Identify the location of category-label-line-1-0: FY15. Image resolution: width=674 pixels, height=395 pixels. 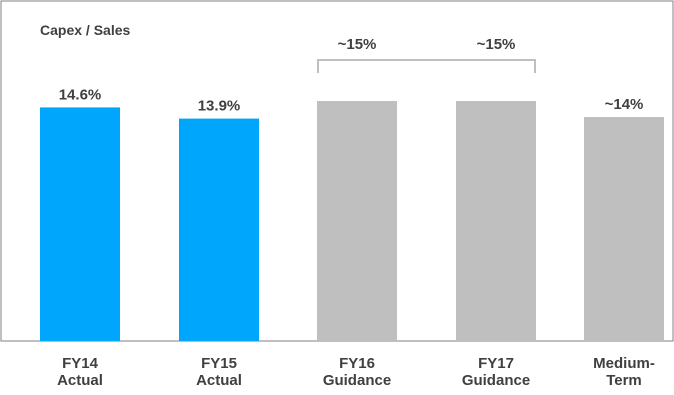
(219, 363).